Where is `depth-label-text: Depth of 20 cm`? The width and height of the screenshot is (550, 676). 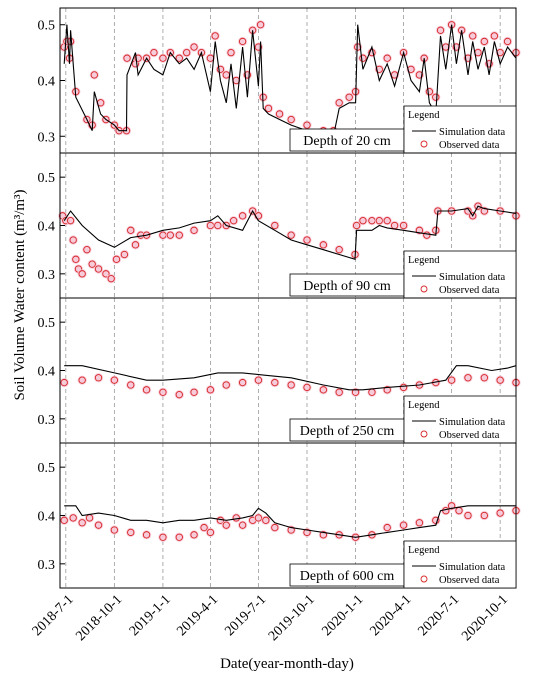
depth-label-text: Depth of 20 cm is located at coordinates (347, 141).